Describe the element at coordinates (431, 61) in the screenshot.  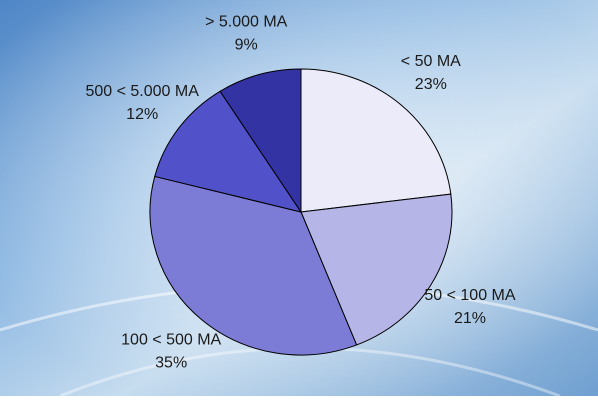
I see `slice-label: < 50 MA` at that location.